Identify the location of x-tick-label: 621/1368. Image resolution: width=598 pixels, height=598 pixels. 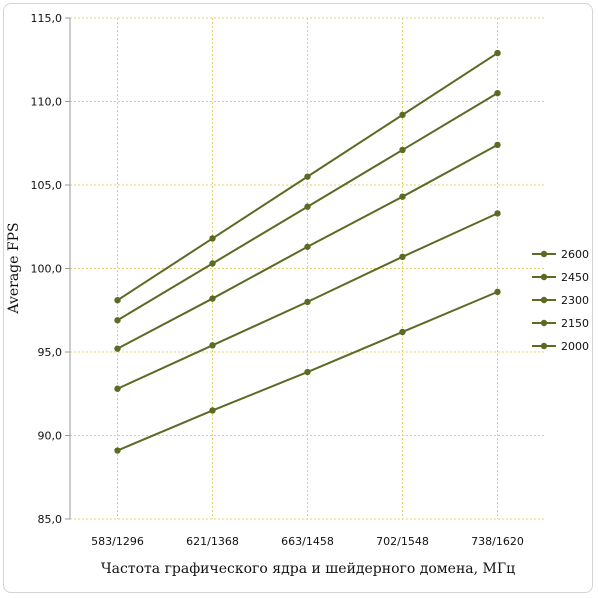
(212, 541).